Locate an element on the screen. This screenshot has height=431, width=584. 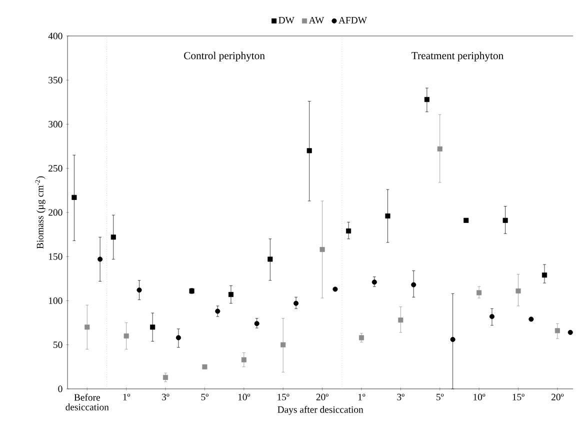
annotation: Treatment periphyton is located at coordinates (458, 57).